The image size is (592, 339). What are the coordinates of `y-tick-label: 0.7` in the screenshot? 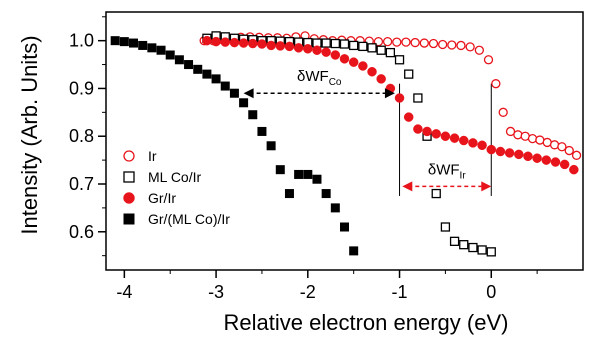 It's located at (81, 184).